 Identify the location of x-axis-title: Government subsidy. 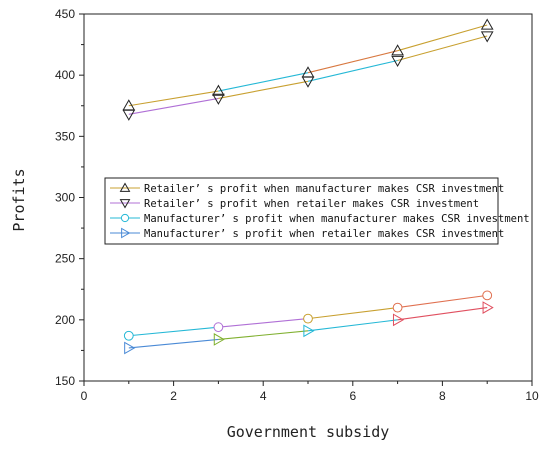
(308, 432).